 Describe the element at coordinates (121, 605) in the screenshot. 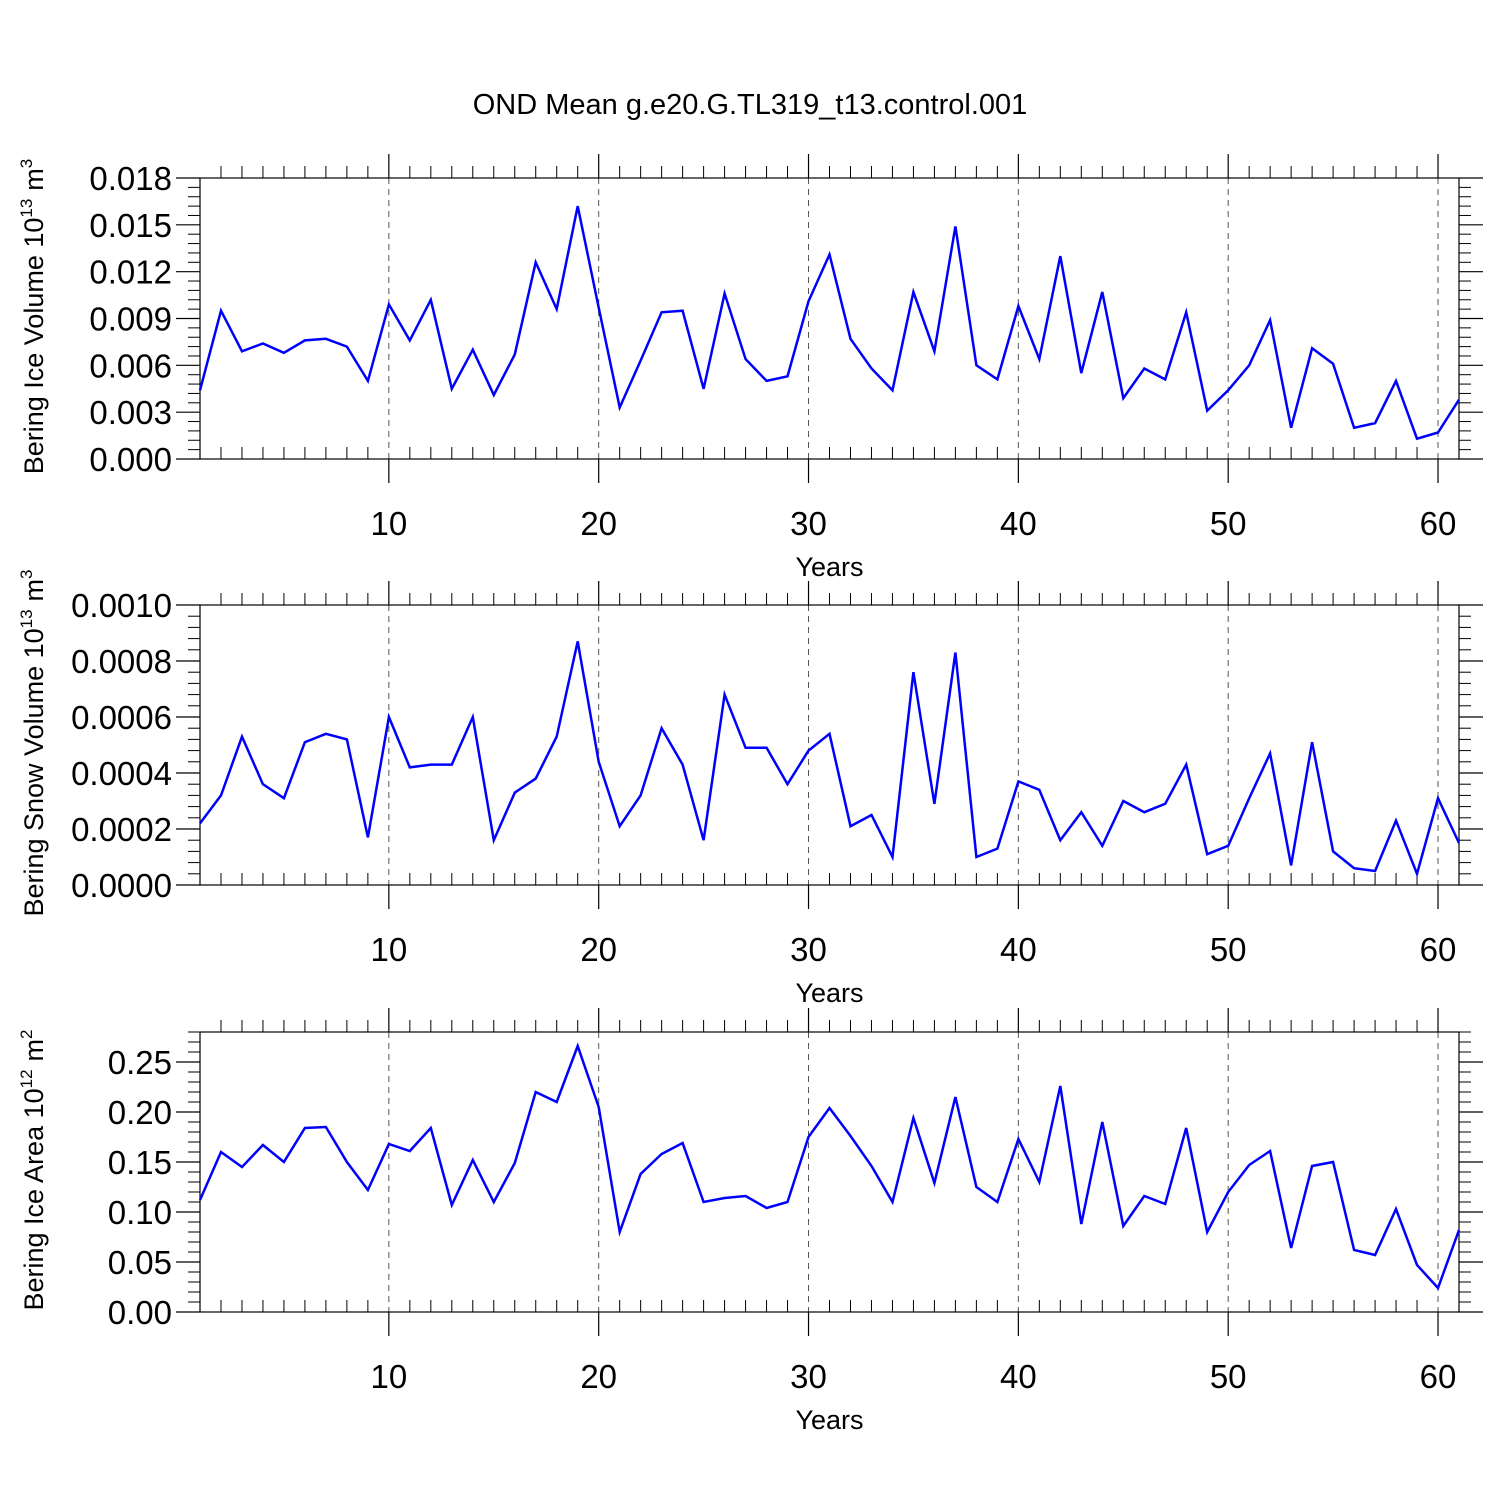

I see `y-tick-label: 0.0010` at that location.